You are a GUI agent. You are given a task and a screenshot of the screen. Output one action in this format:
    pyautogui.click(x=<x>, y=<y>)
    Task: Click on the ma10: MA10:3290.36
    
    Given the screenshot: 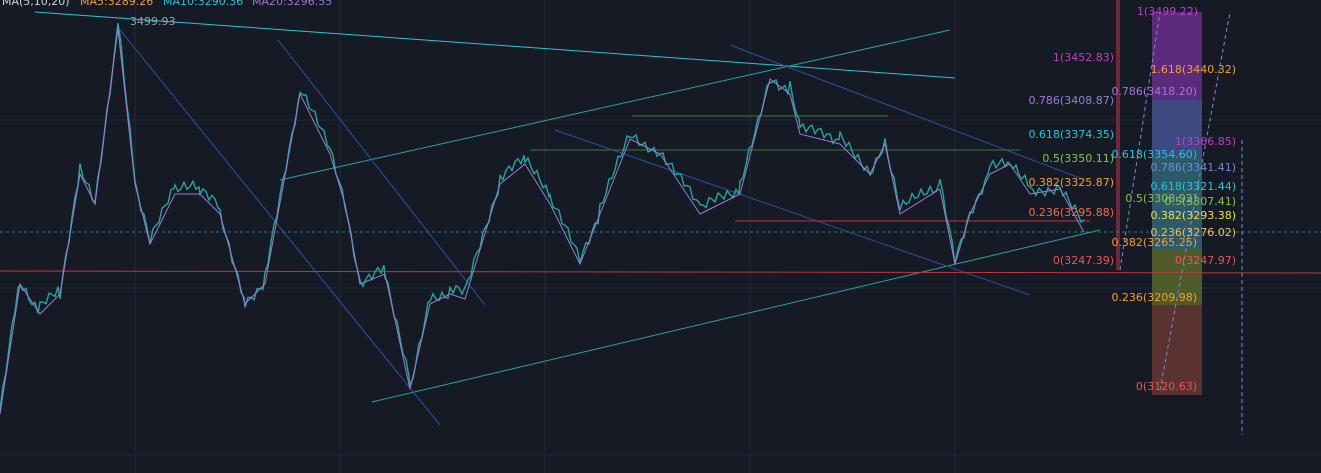 What is the action you would take?
    pyautogui.click(x=203, y=4)
    